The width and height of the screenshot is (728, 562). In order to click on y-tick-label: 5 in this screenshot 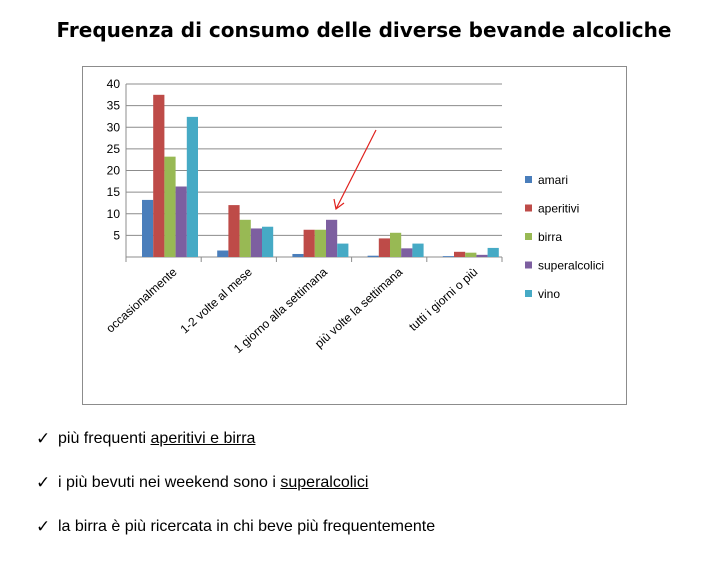, I will do `click(116, 235)`.